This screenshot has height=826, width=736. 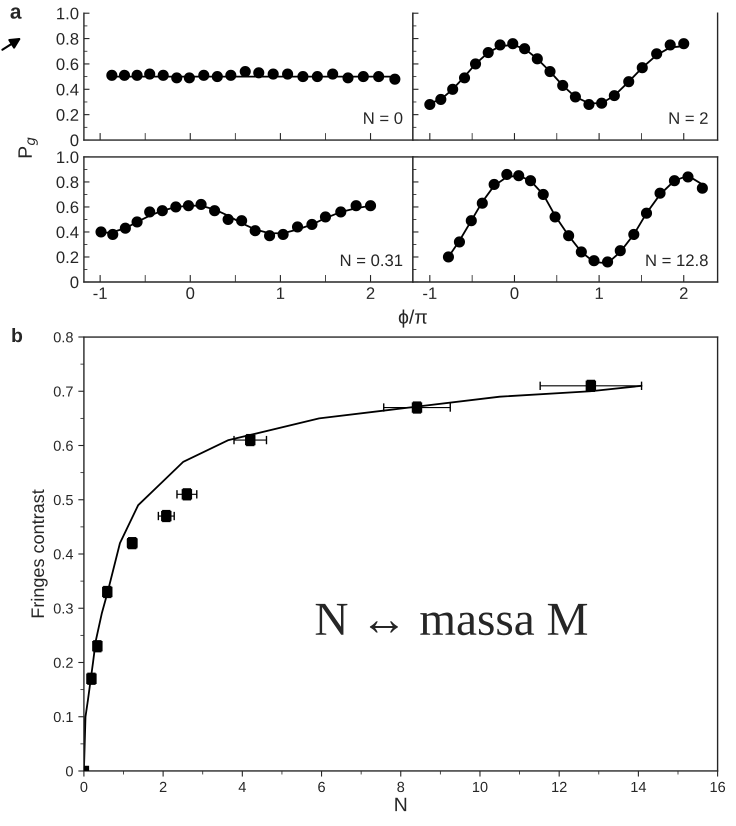 What do you see at coordinates (559, 787) in the screenshot?
I see `x-tick-label: 12` at bounding box center [559, 787].